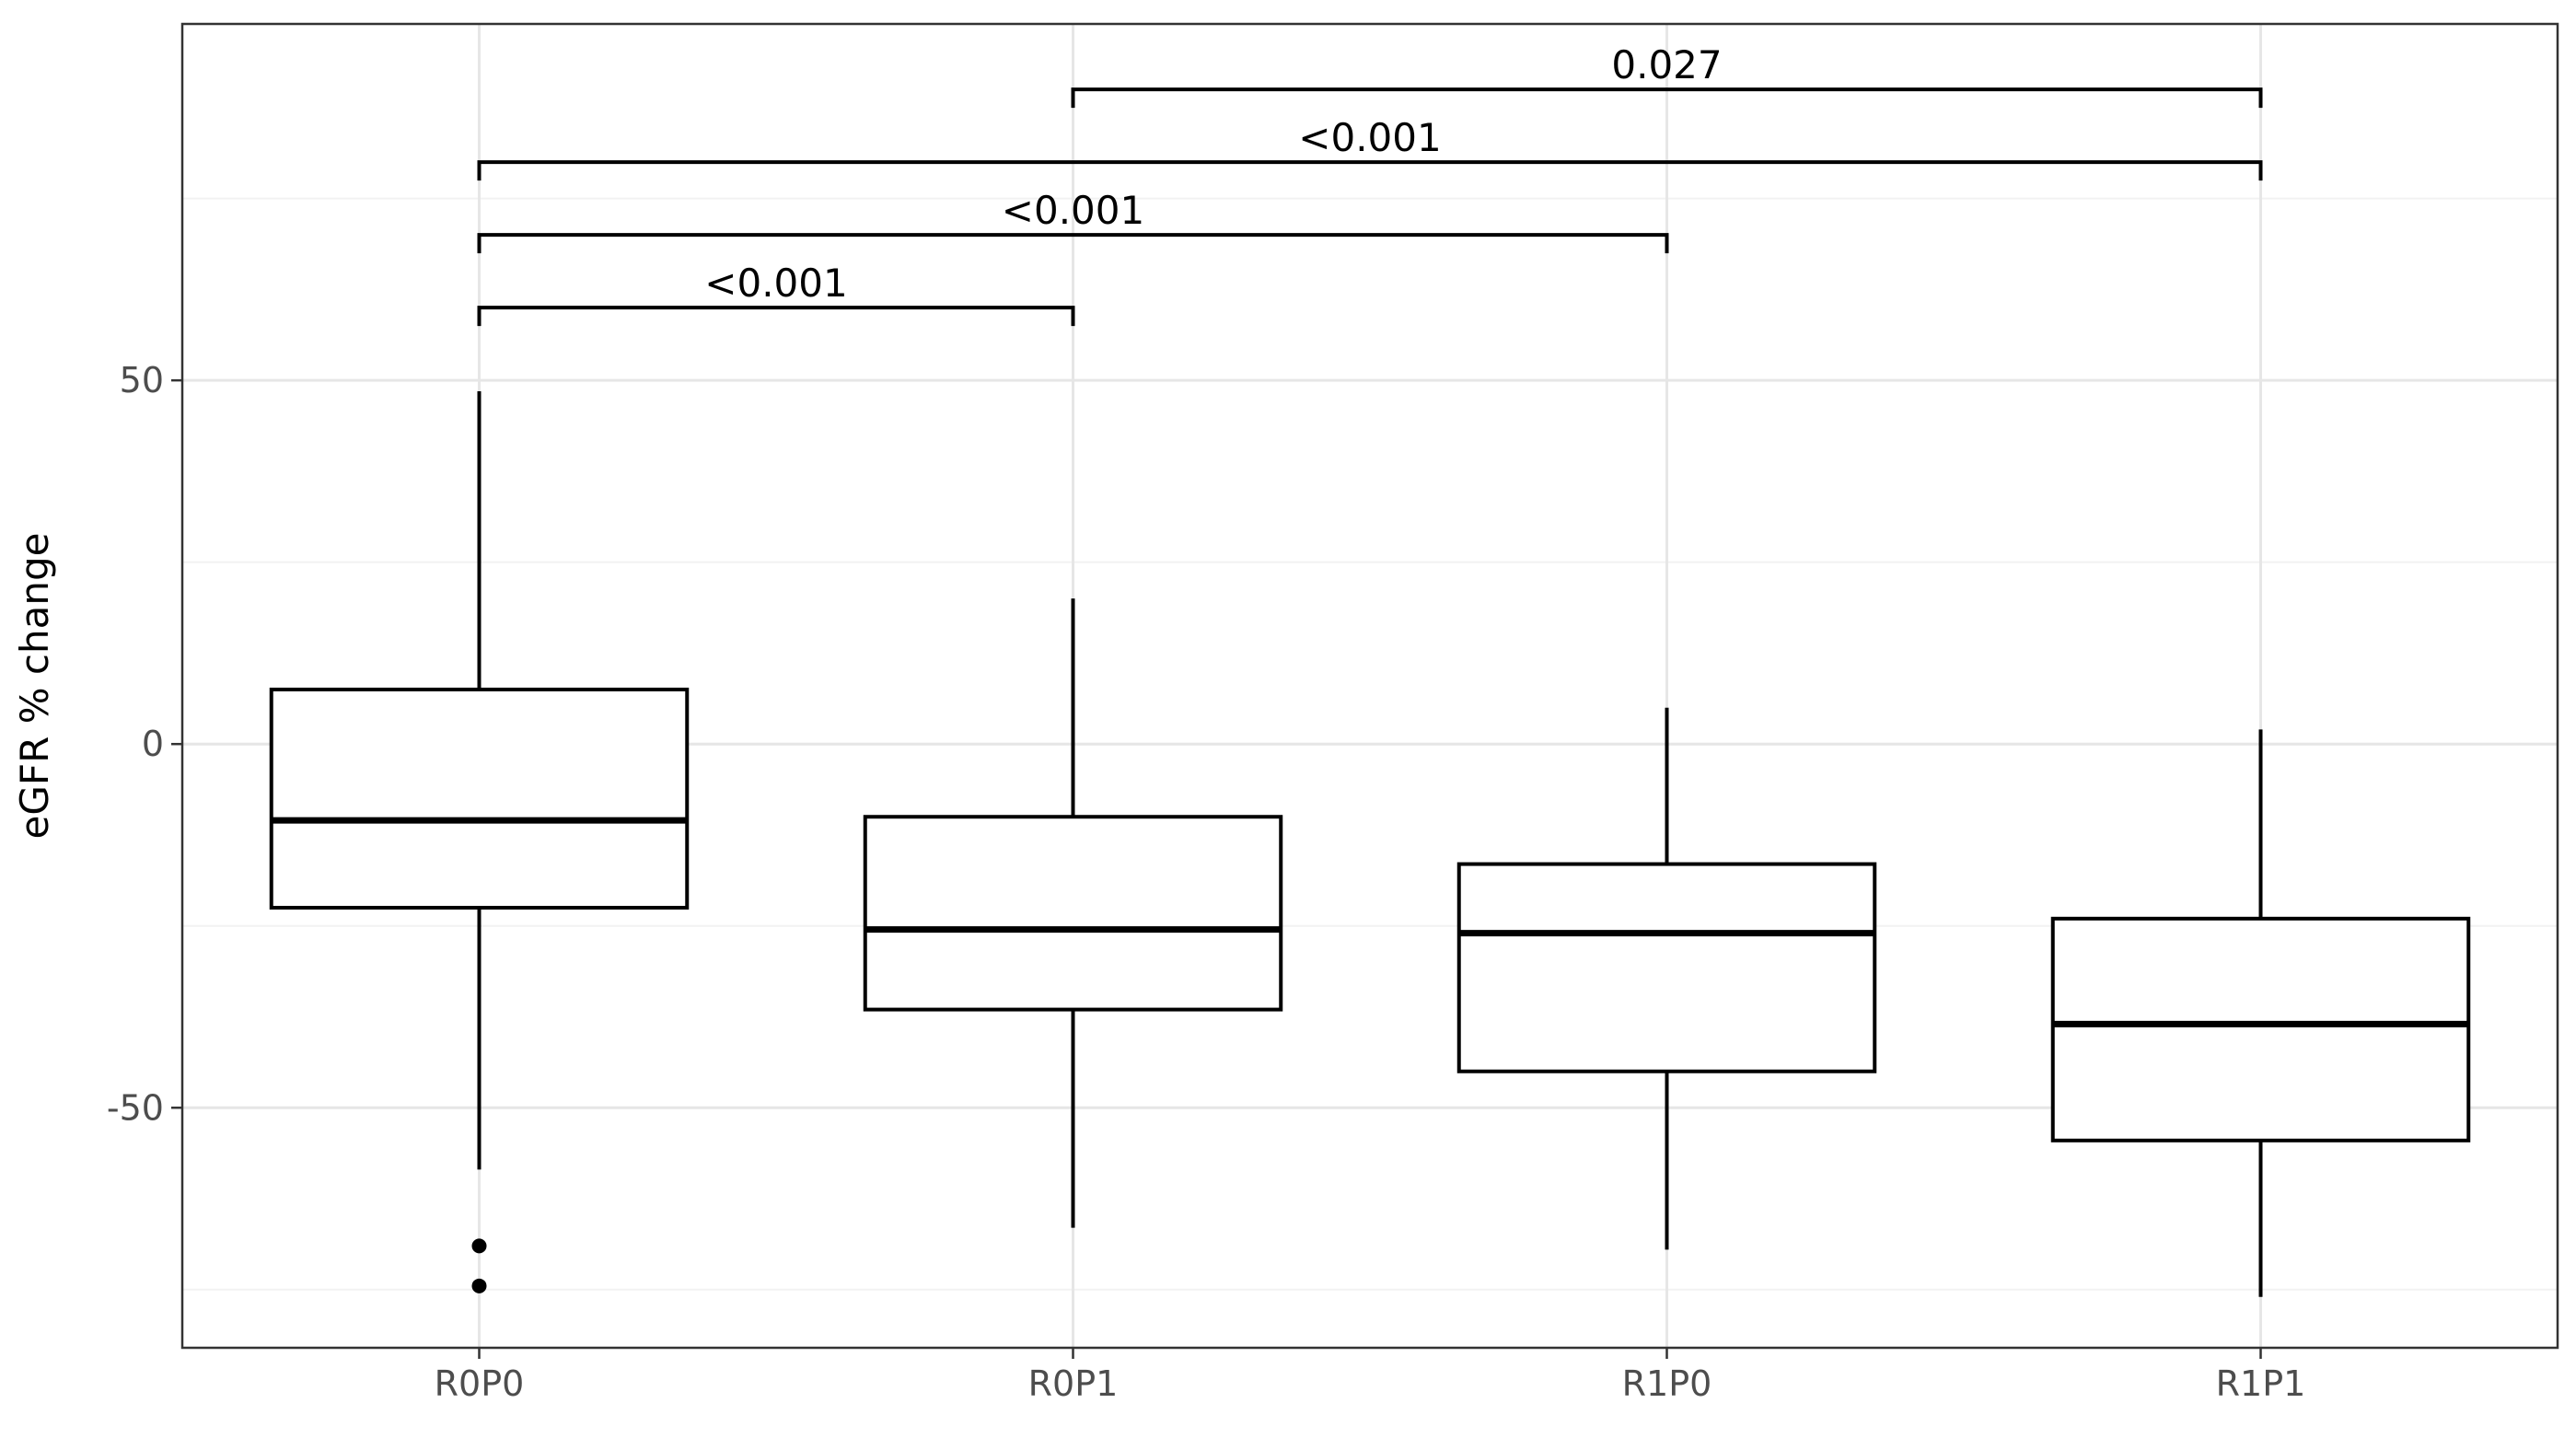 This screenshot has height=1438, width=2576. Describe the element at coordinates (1667, 1383) in the screenshot. I see `x-tick-label-r1p0: R1P0` at that location.